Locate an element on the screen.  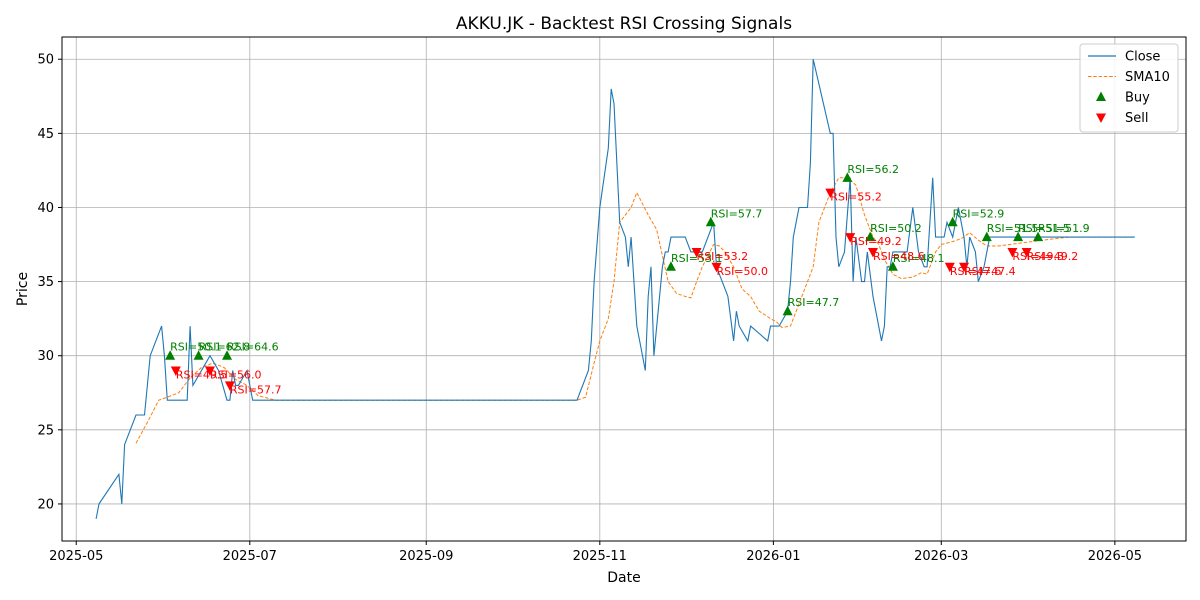
legend-buy-swatch is located at coordinates (1101, 96).